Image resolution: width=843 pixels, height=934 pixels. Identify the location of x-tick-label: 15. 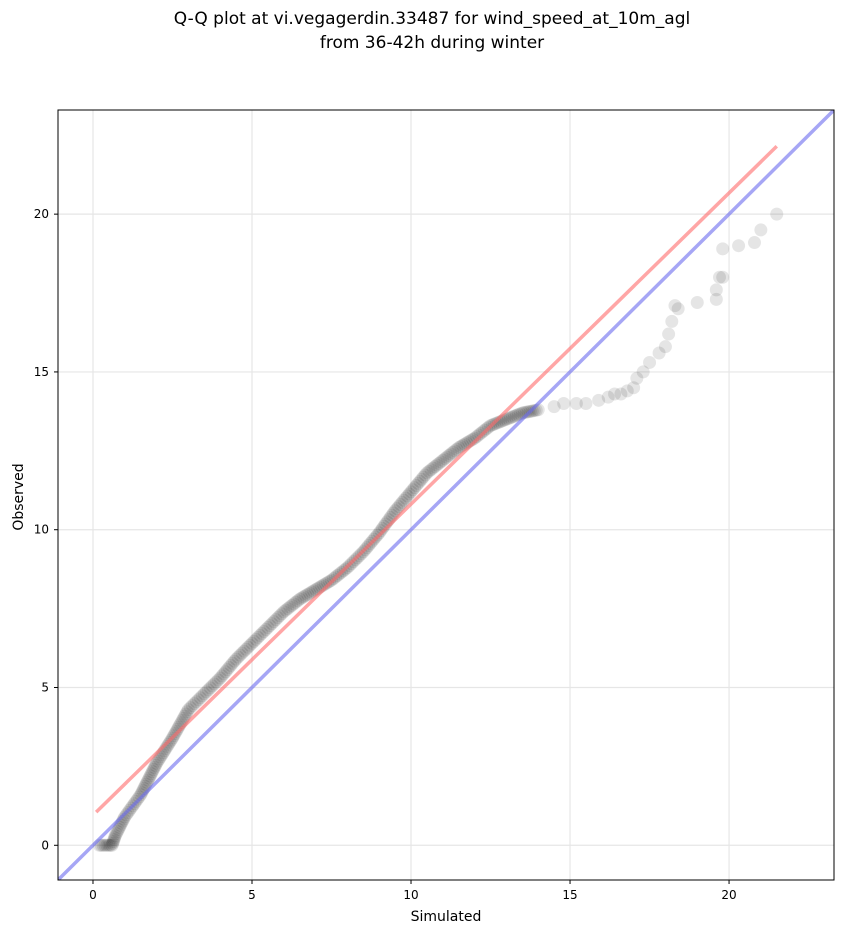
(569, 895).